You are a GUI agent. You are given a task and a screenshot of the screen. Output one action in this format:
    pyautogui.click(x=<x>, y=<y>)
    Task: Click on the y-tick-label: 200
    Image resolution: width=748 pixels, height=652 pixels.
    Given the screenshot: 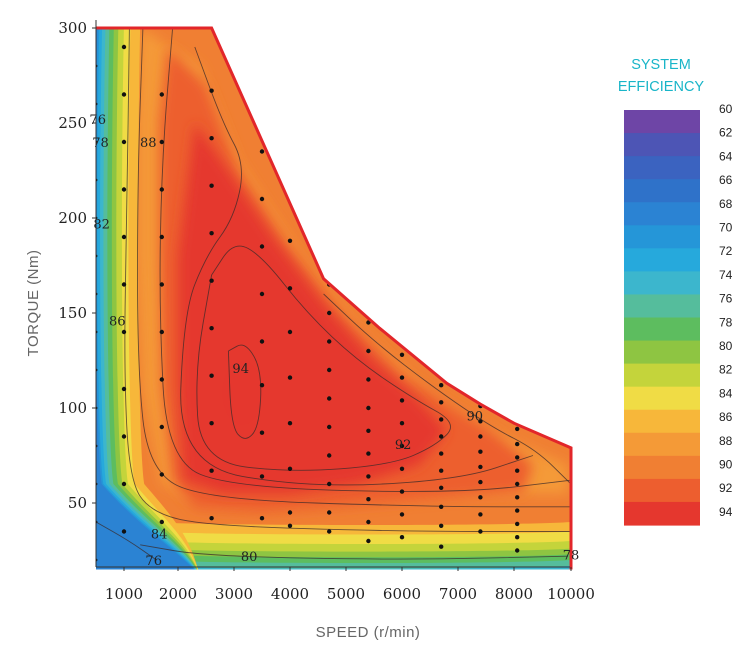 What is the action you would take?
    pyautogui.click(x=72, y=218)
    